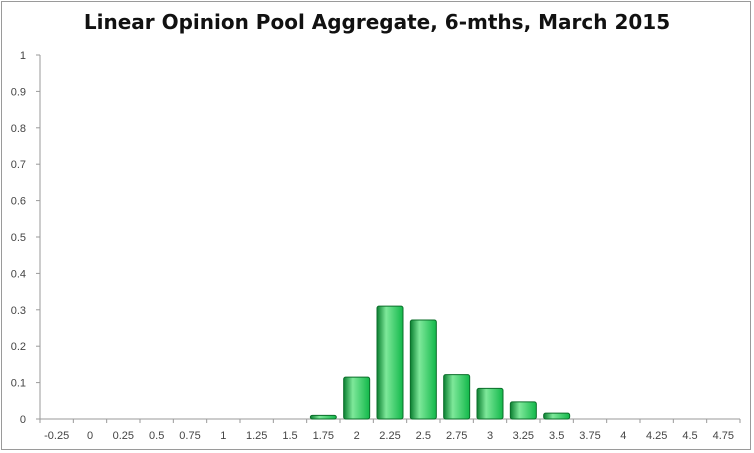 This screenshot has height=453, width=754. I want to click on y-tick-label: 0.4, so click(18, 274).